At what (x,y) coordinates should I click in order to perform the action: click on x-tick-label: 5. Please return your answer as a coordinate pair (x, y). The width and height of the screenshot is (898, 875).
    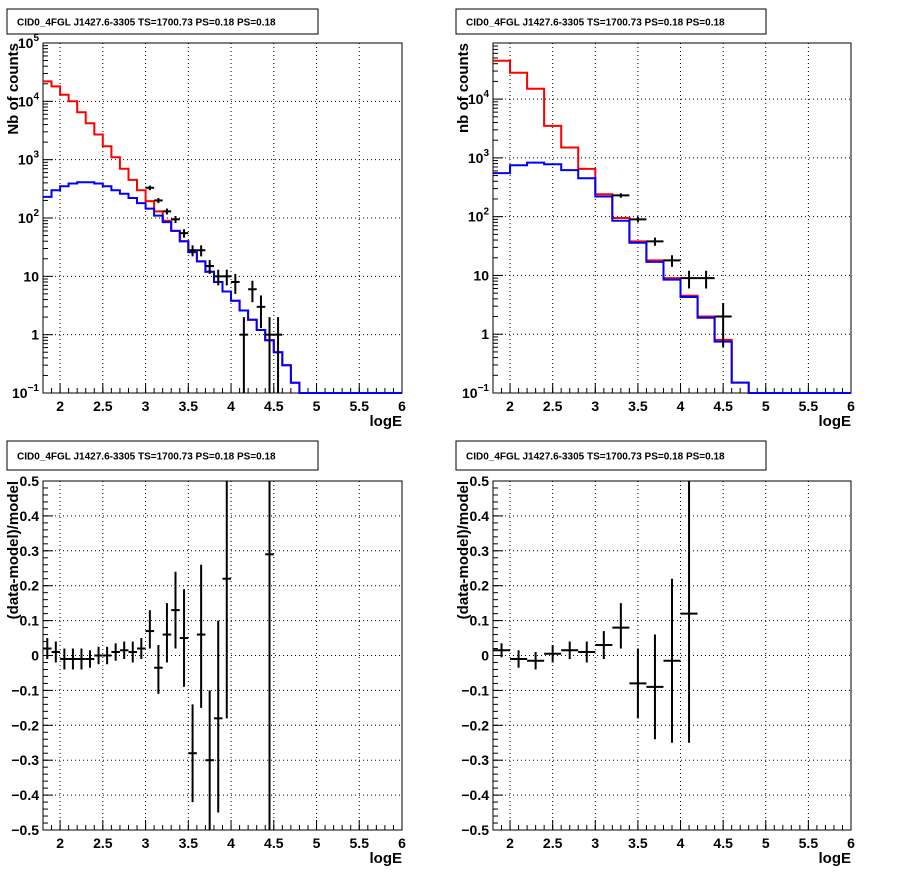
    Looking at the image, I should click on (317, 843).